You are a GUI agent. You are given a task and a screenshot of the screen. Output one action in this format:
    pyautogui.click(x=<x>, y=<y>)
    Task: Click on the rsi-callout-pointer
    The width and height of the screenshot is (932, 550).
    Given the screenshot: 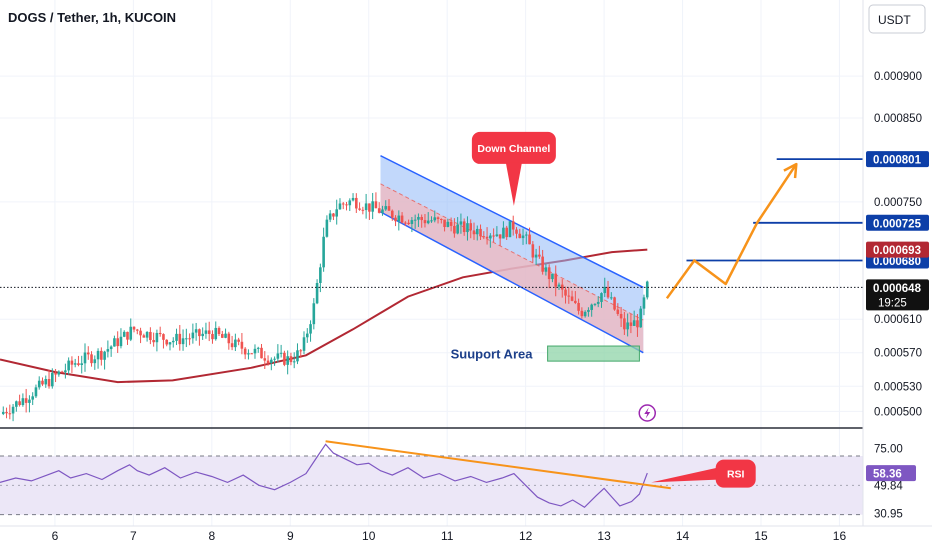 What is the action you would take?
    pyautogui.click(x=684, y=475)
    